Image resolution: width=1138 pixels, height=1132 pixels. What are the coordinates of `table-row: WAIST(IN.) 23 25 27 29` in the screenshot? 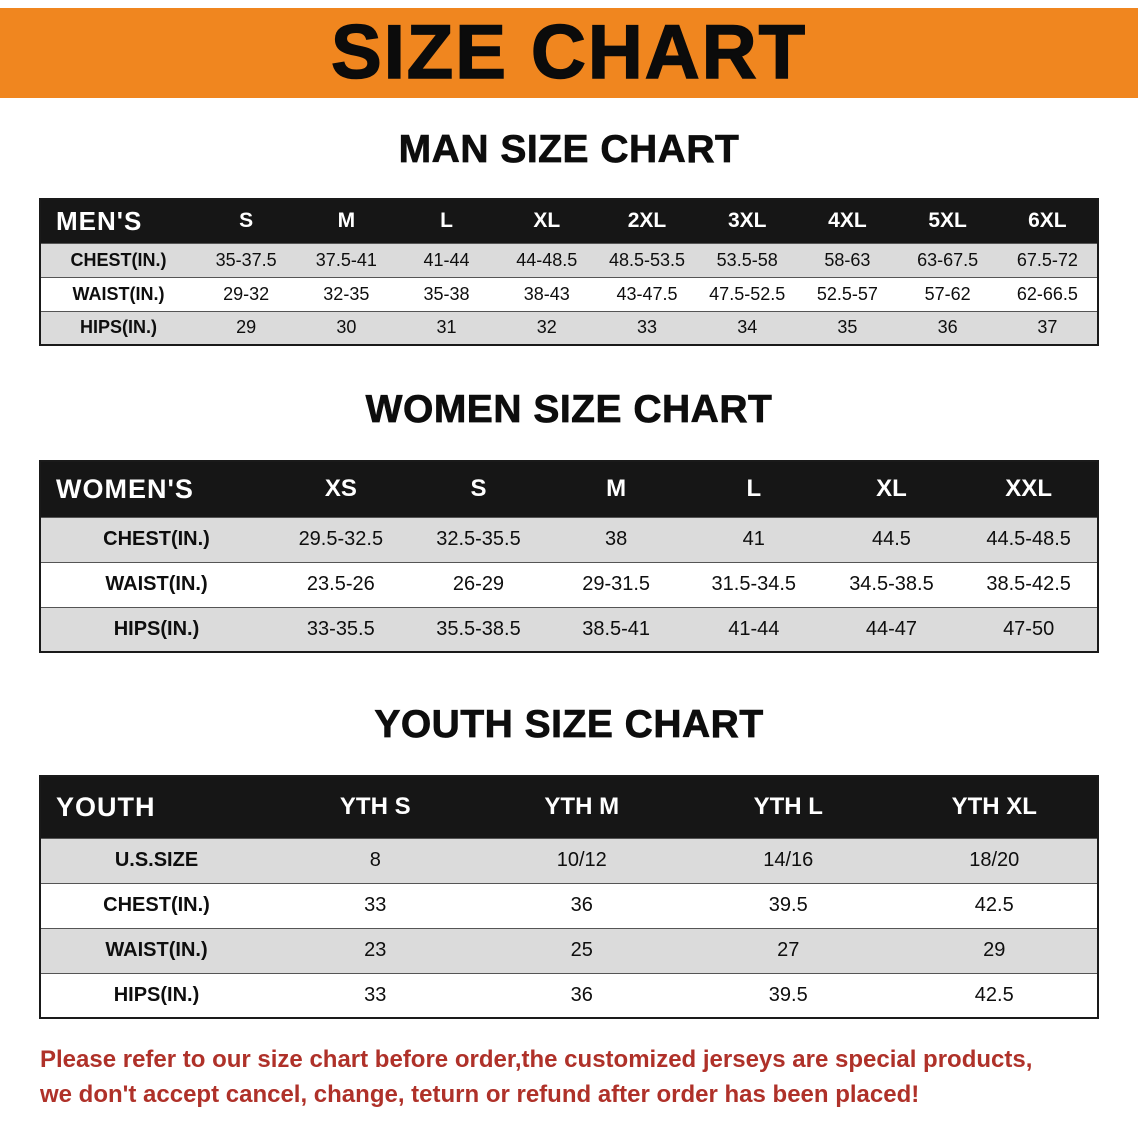 It's located at (569, 950).